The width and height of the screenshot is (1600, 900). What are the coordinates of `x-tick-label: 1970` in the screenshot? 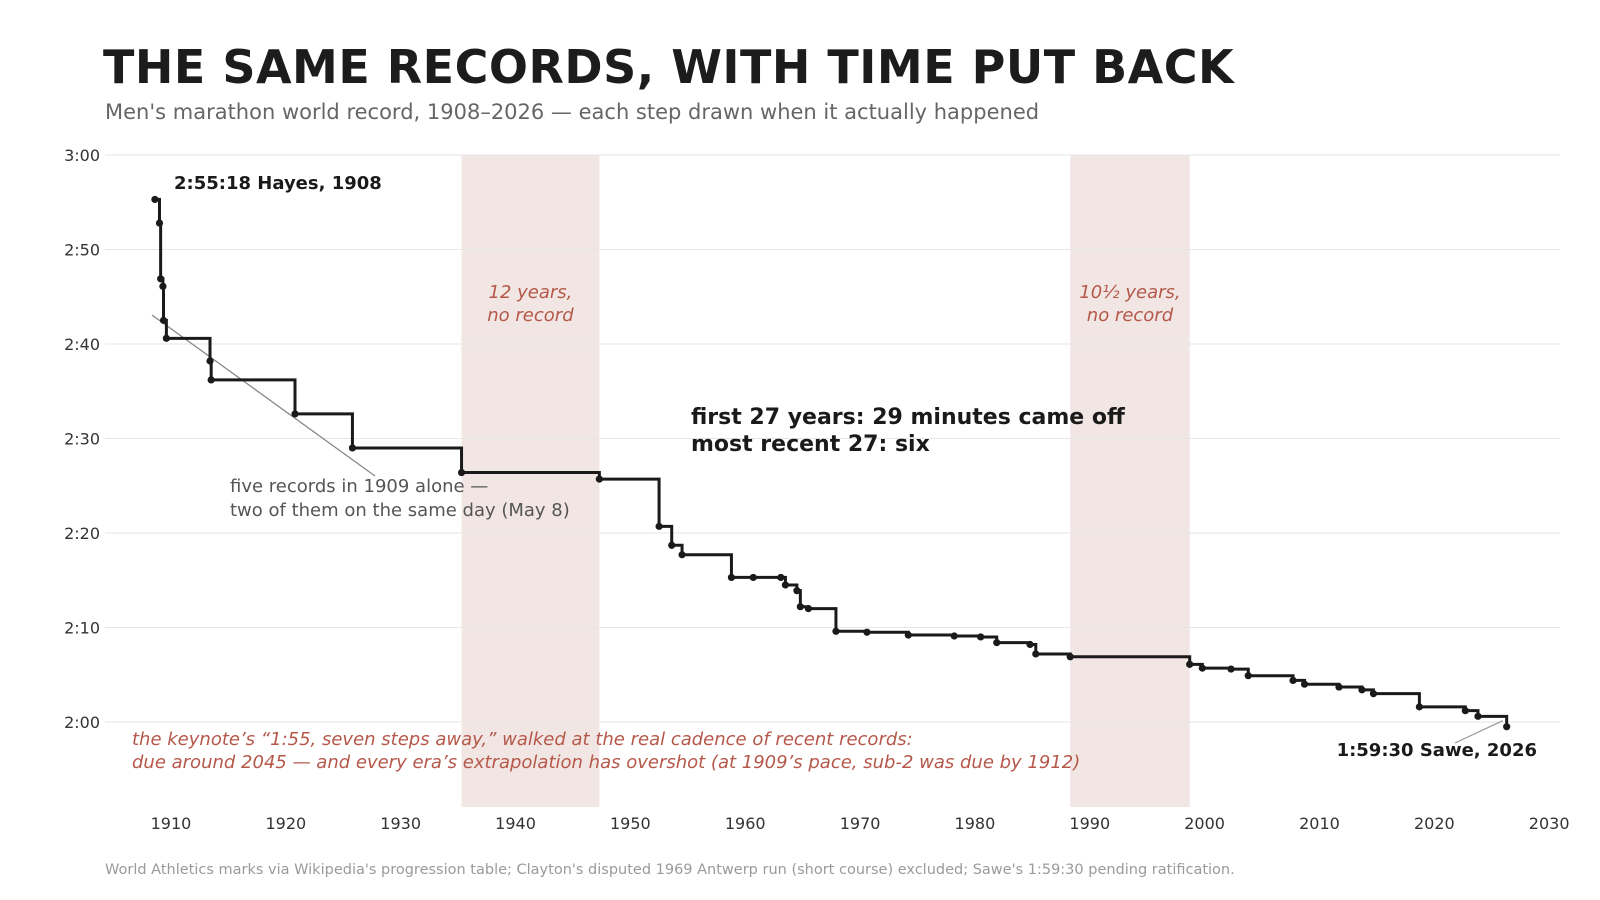 It's located at (860, 823).